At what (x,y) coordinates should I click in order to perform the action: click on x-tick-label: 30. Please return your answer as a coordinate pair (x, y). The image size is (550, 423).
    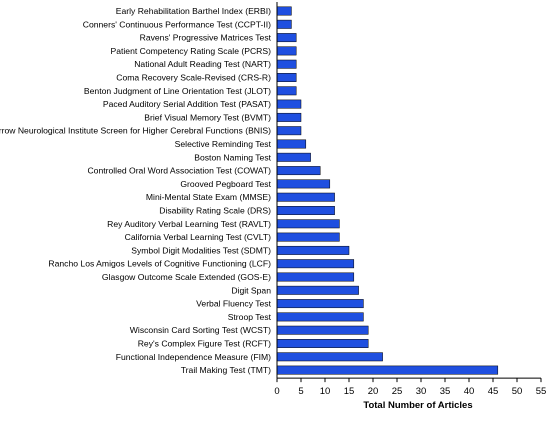
    Looking at the image, I should click on (421, 391).